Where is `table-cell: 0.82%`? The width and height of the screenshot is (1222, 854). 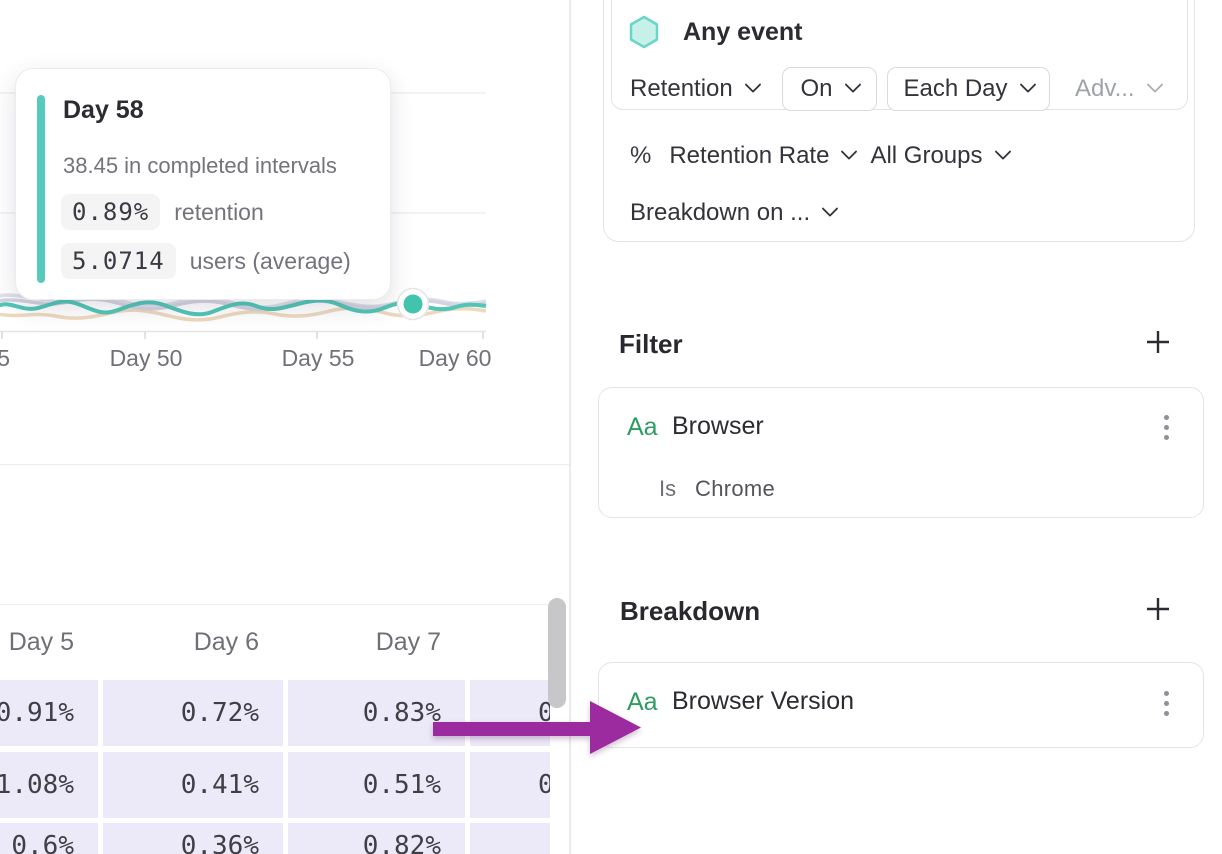
table-cell: 0.82% is located at coordinates (376, 838).